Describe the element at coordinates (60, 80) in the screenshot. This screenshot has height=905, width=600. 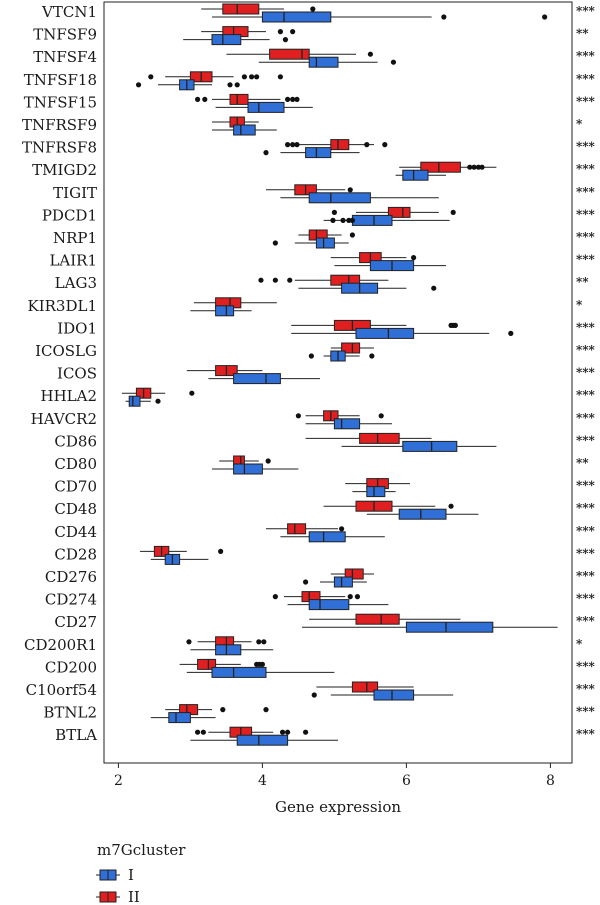
I see `gene-label: TNFSF18` at that location.